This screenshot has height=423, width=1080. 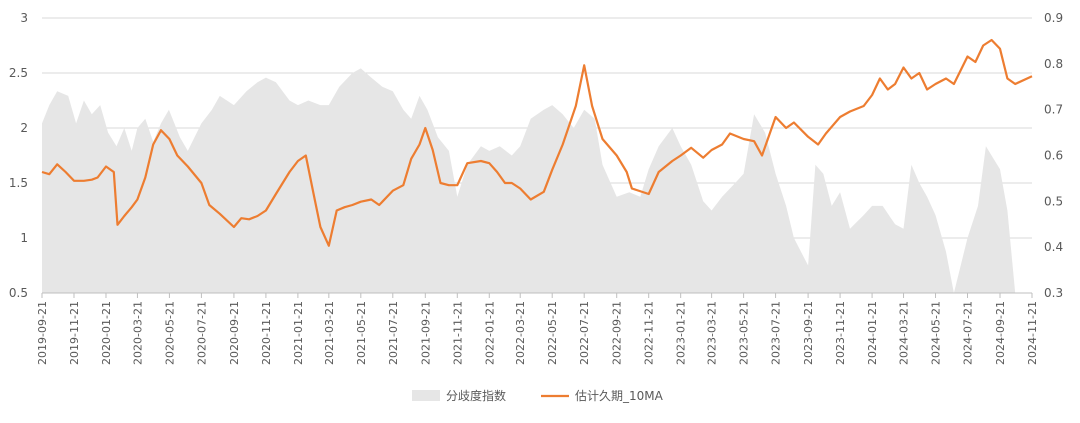 I want to click on right-axis-tick-label: 0.5, so click(x=1053, y=201).